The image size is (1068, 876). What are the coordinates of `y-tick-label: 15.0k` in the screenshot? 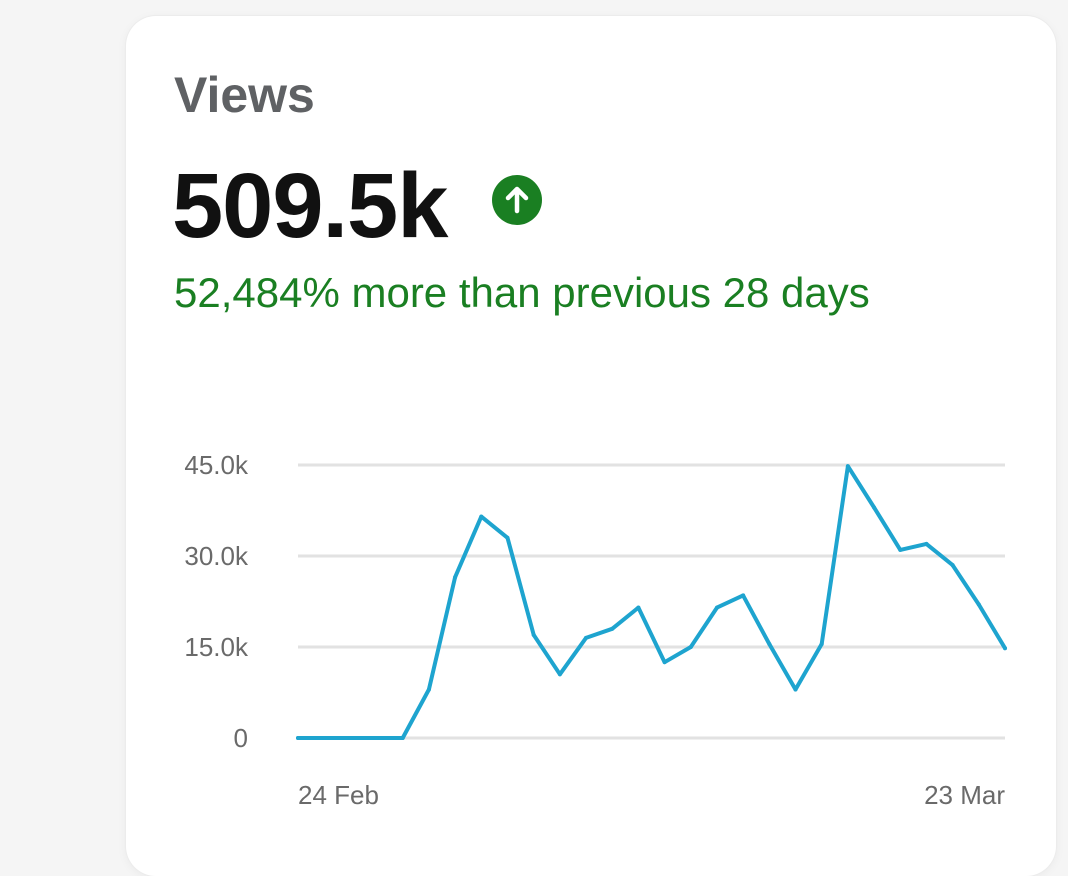 It's located at (216, 647).